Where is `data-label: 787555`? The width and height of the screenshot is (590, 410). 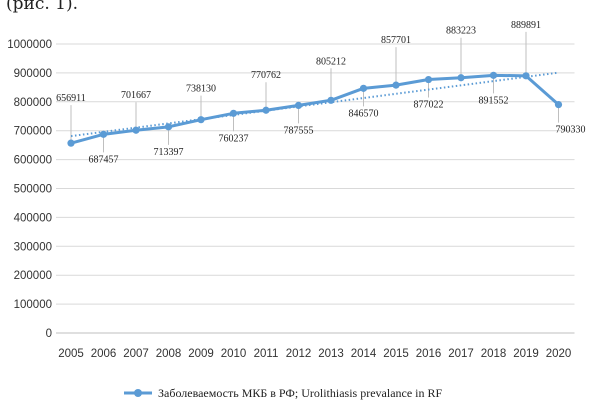
data-label: 787555 is located at coordinates (299, 130).